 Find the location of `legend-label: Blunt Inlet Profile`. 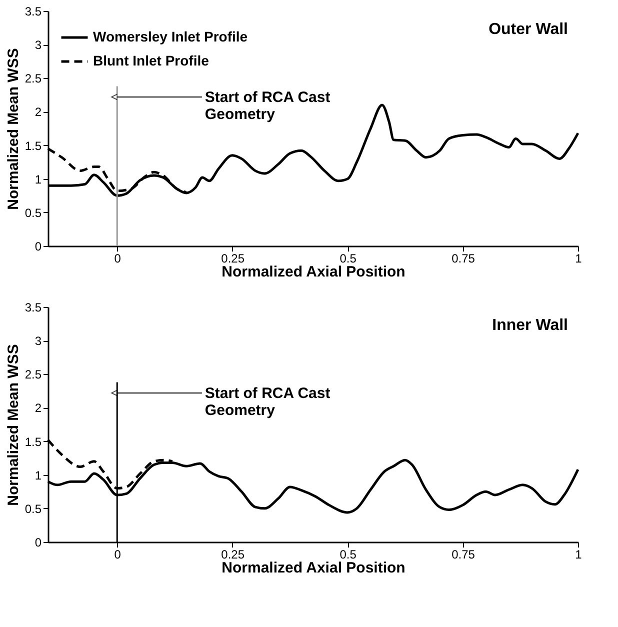

legend-label: Blunt Inlet Profile is located at coordinates (151, 60).